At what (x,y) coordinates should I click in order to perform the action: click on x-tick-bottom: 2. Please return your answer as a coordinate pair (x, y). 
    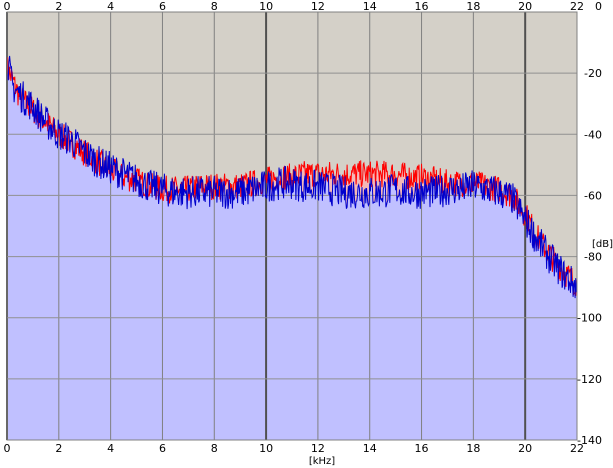
    Looking at the image, I should click on (58, 448).